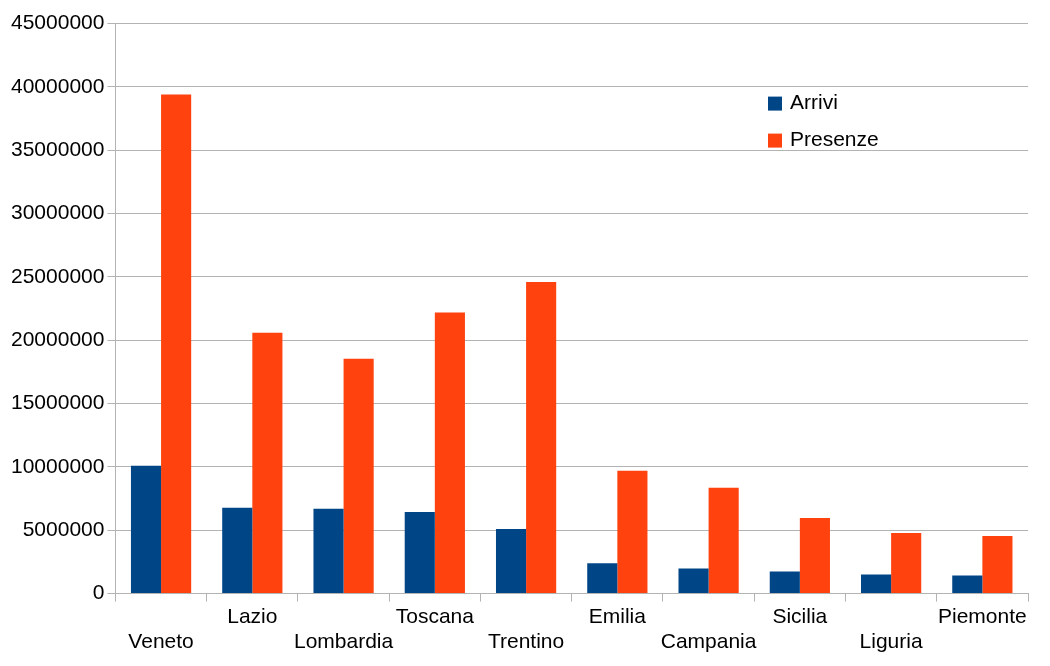  Describe the element at coordinates (526, 641) in the screenshot. I see `x-tick-label: Trentino` at that location.